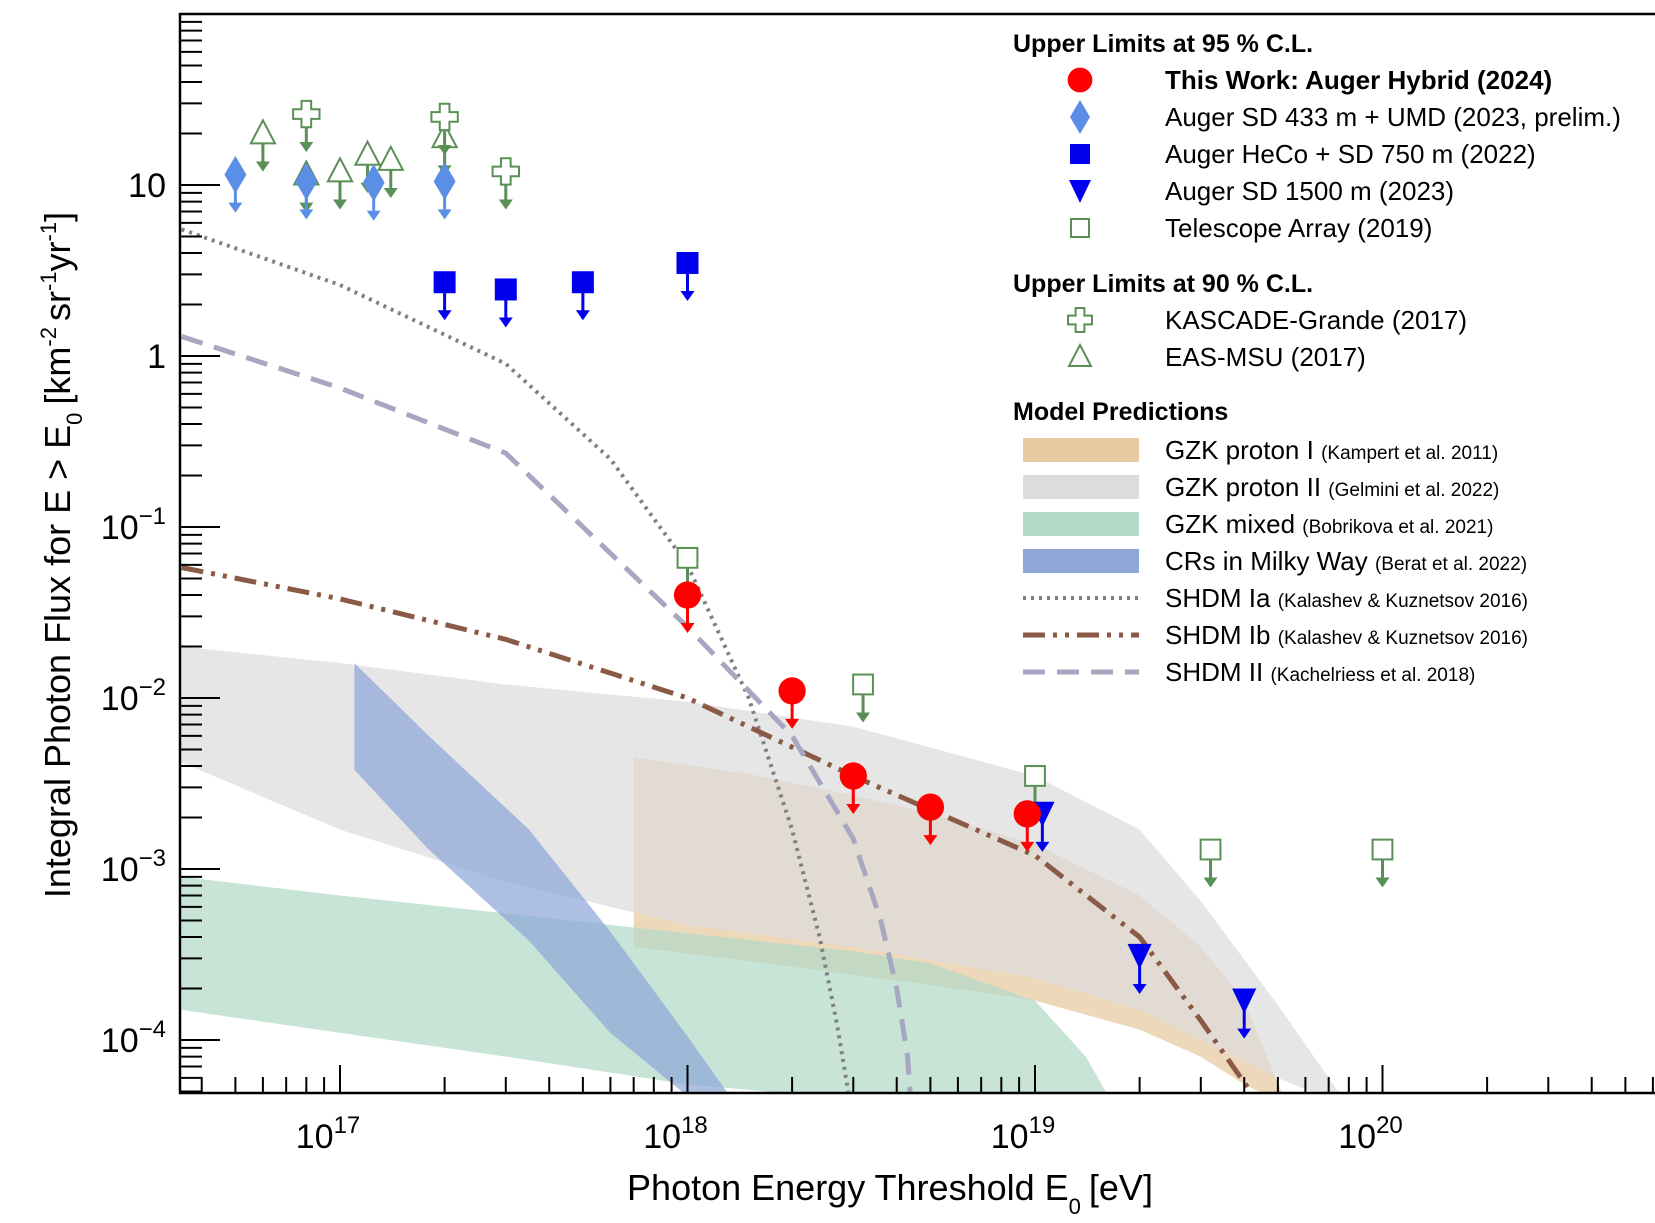  I want to click on y-tick-label: 1, so click(156, 357).